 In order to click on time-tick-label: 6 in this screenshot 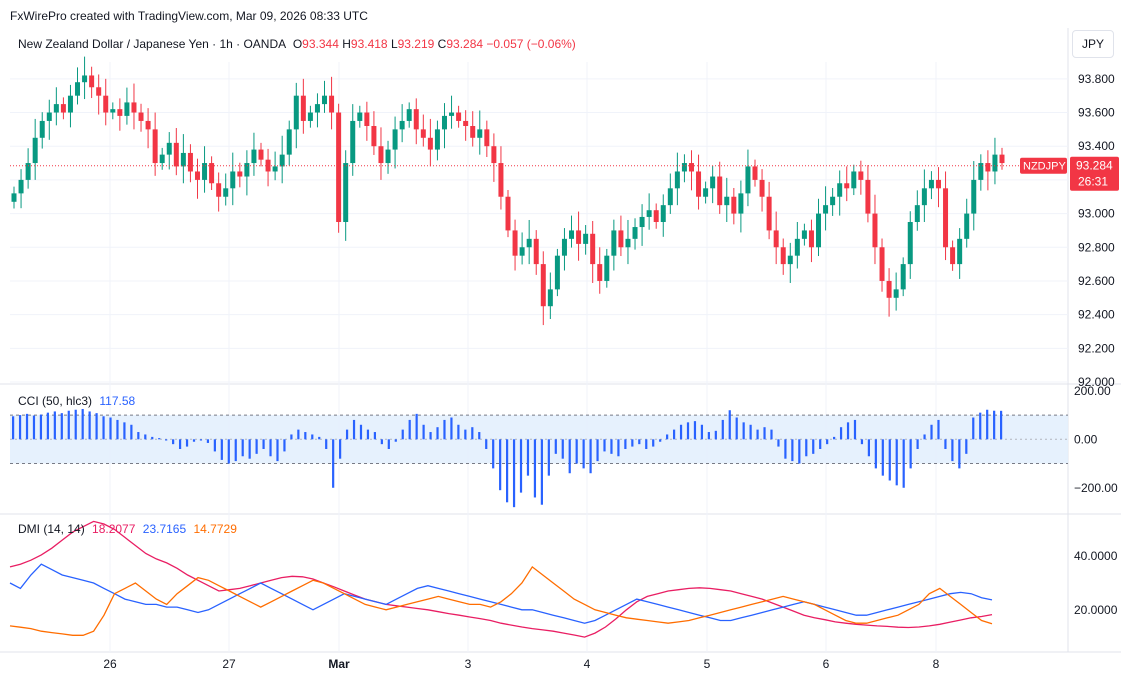, I will do `click(826, 664)`.